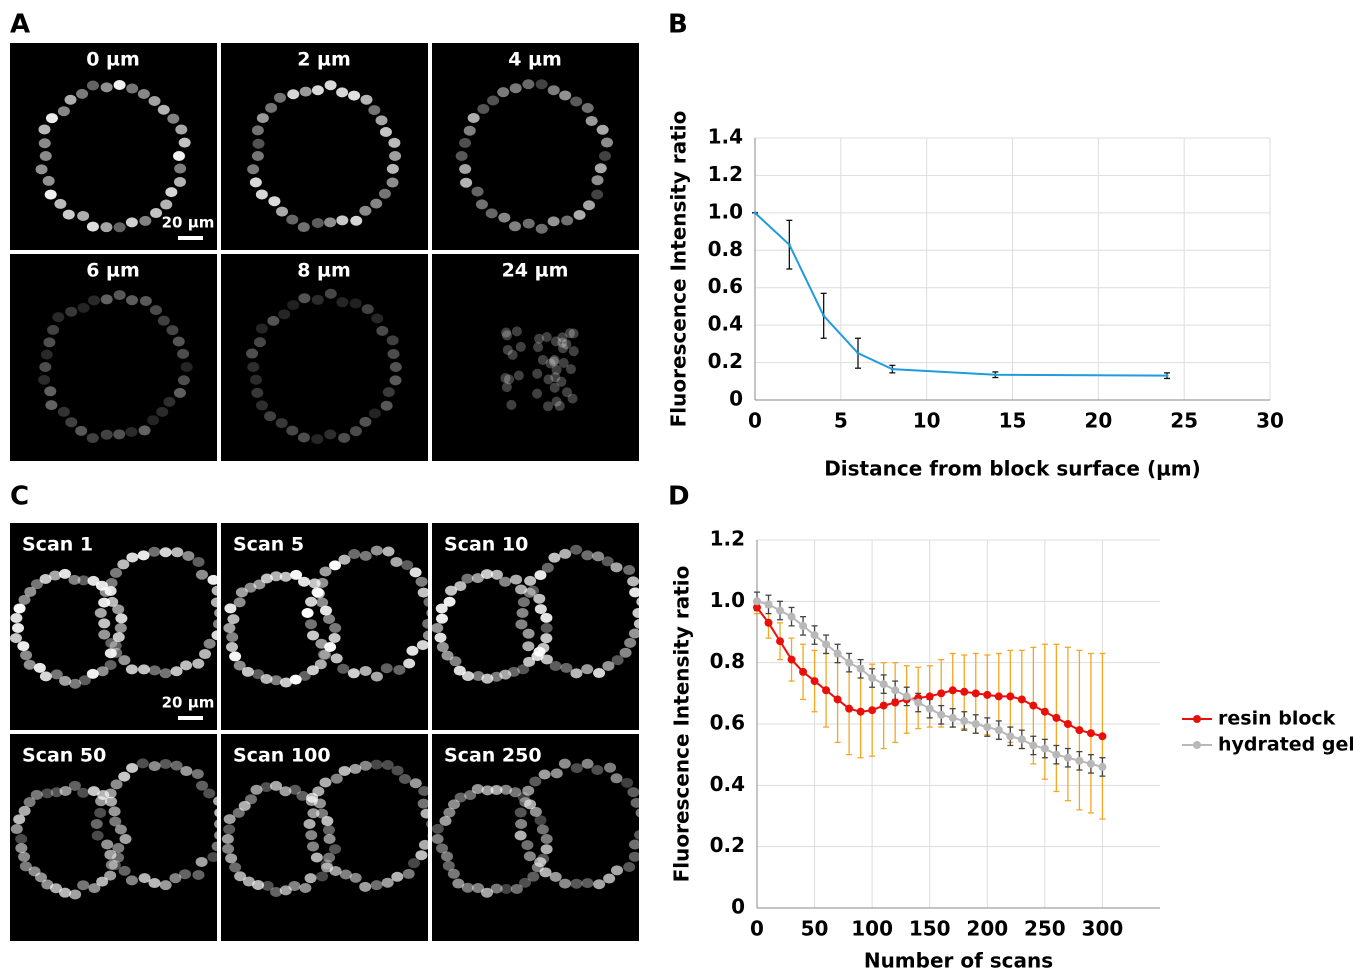 The width and height of the screenshot is (1353, 973). What do you see at coordinates (1013, 421) in the screenshot?
I see `x-tick-label: 15` at bounding box center [1013, 421].